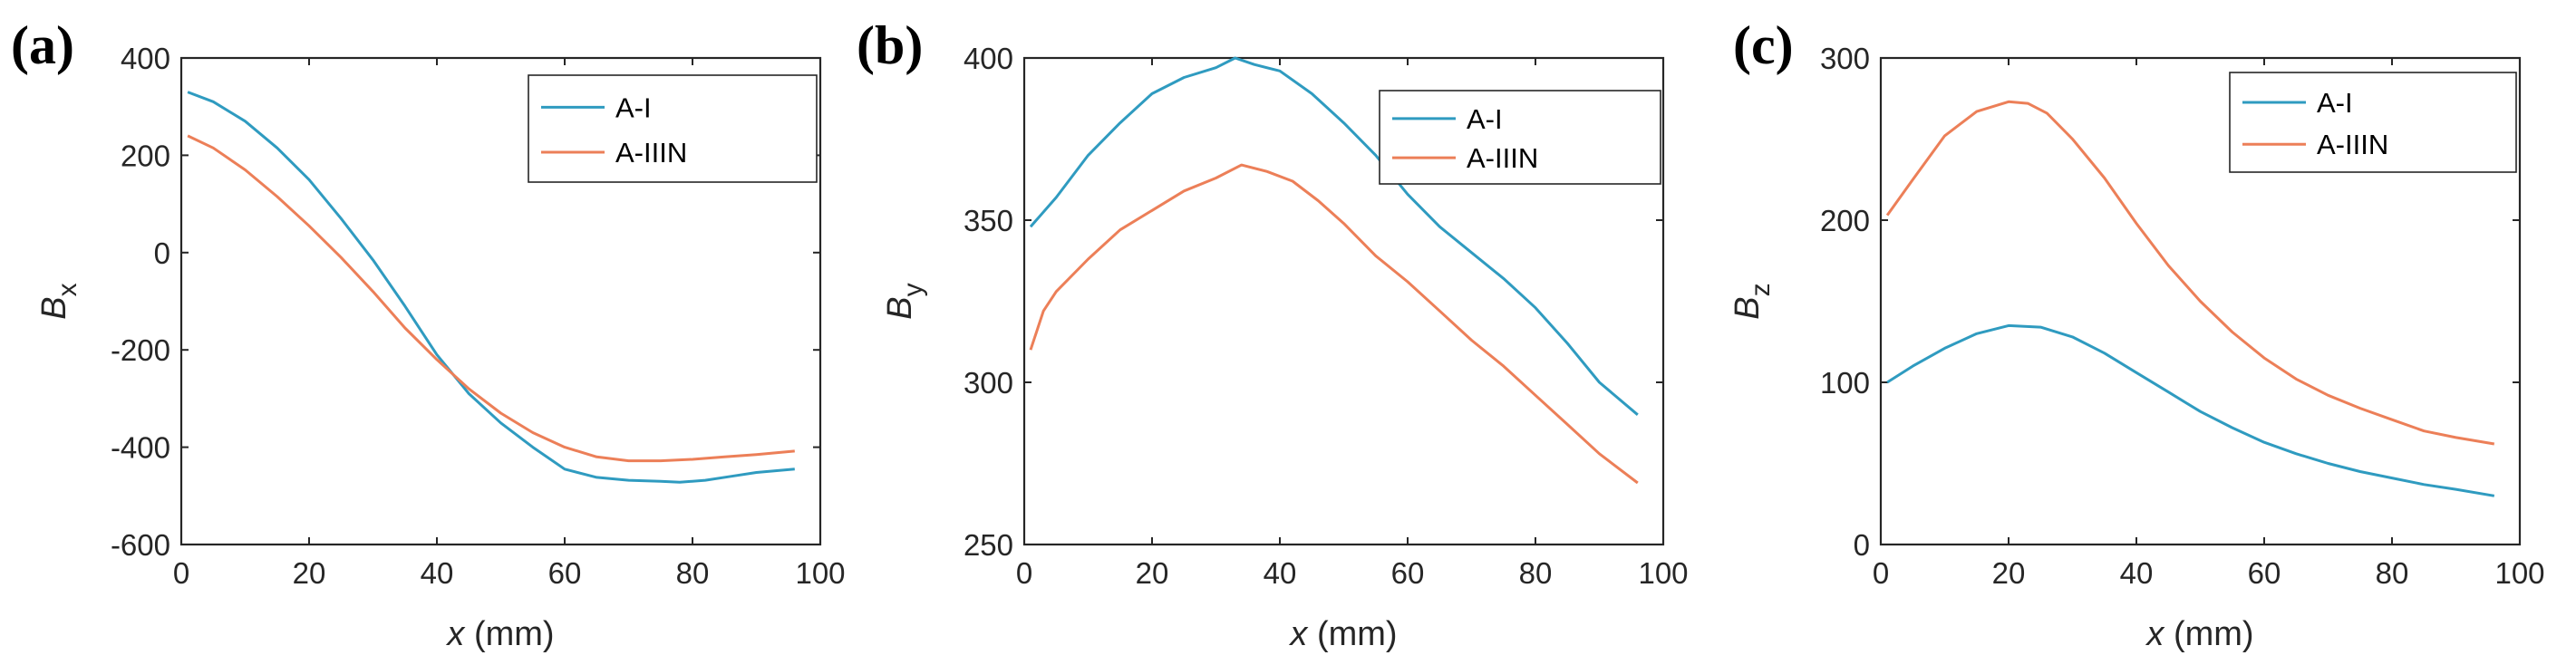  Describe the element at coordinates (988, 545) in the screenshot. I see `y-tick-label: 250` at that location.